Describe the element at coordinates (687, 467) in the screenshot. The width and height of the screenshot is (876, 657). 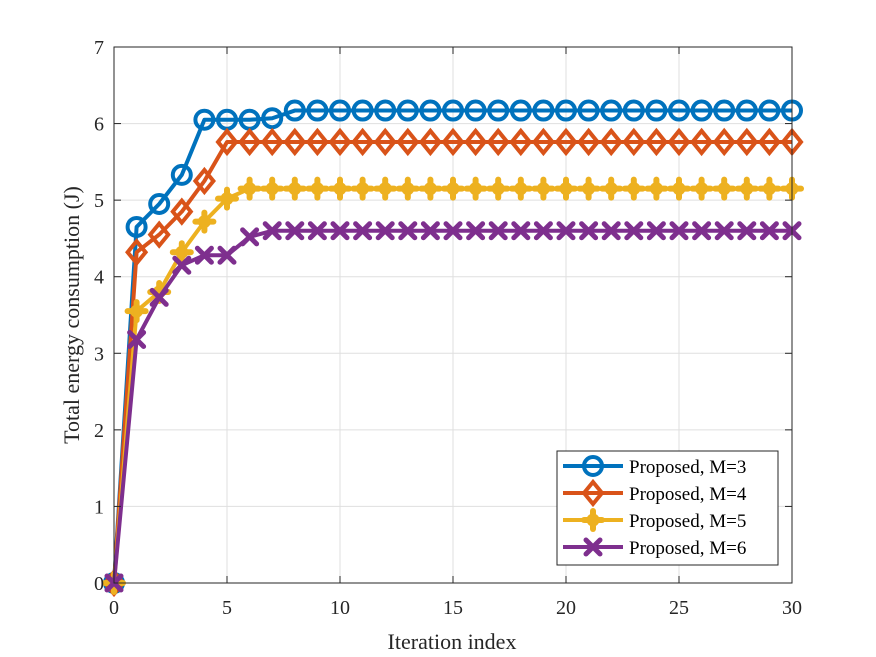
I see `legend-label: Proposed, M=3` at that location.